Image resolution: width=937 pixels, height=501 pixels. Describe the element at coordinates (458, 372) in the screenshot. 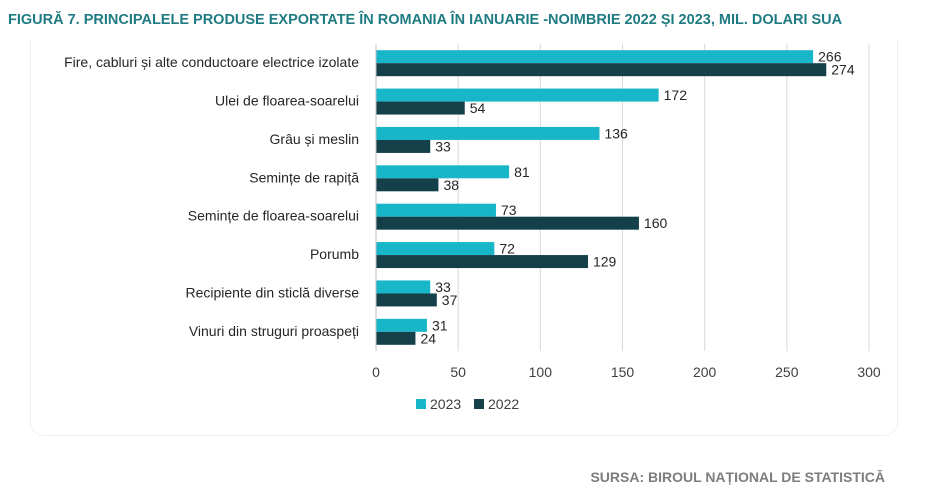

I see `x-tick-label: 50` at that location.